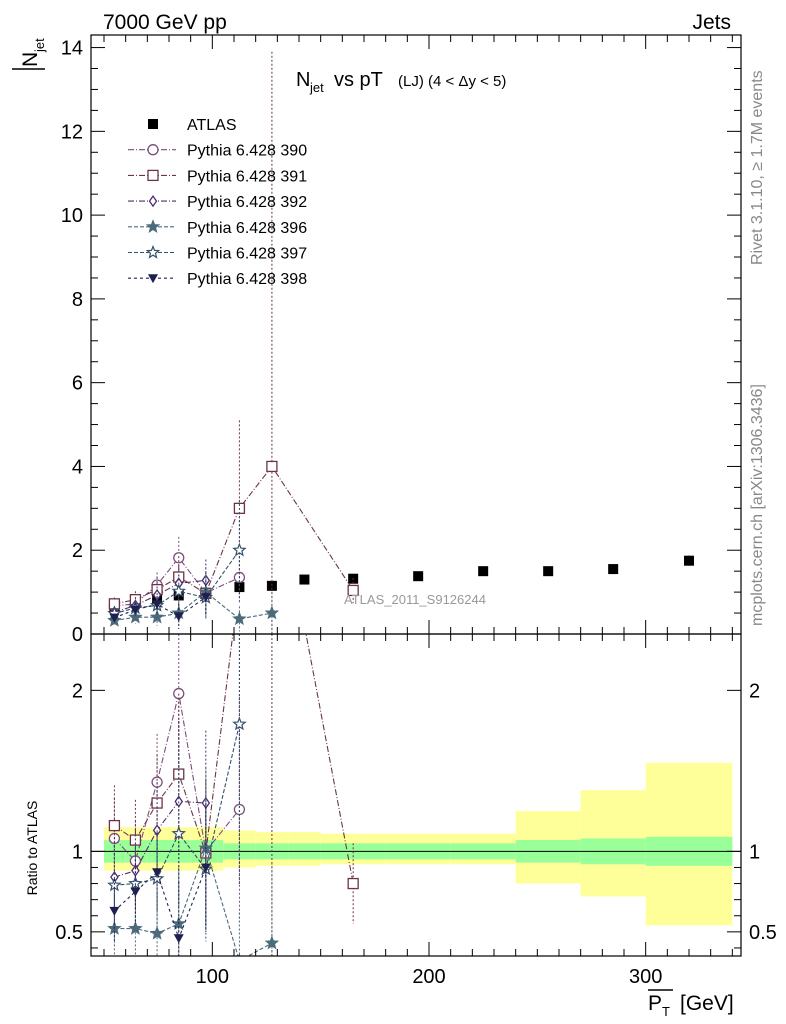 This screenshot has width=786, height=1024. I want to click on ratio-series-layer, so click(233, 795).